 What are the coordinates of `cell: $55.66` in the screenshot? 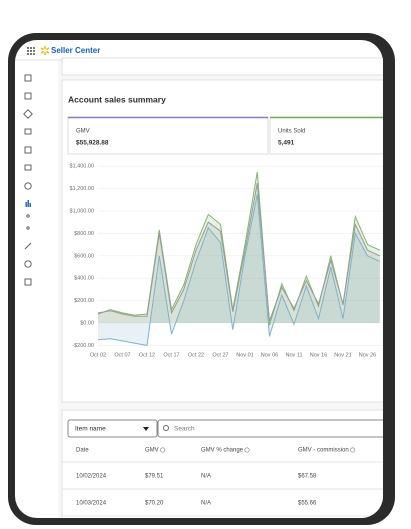 It's located at (307, 504).